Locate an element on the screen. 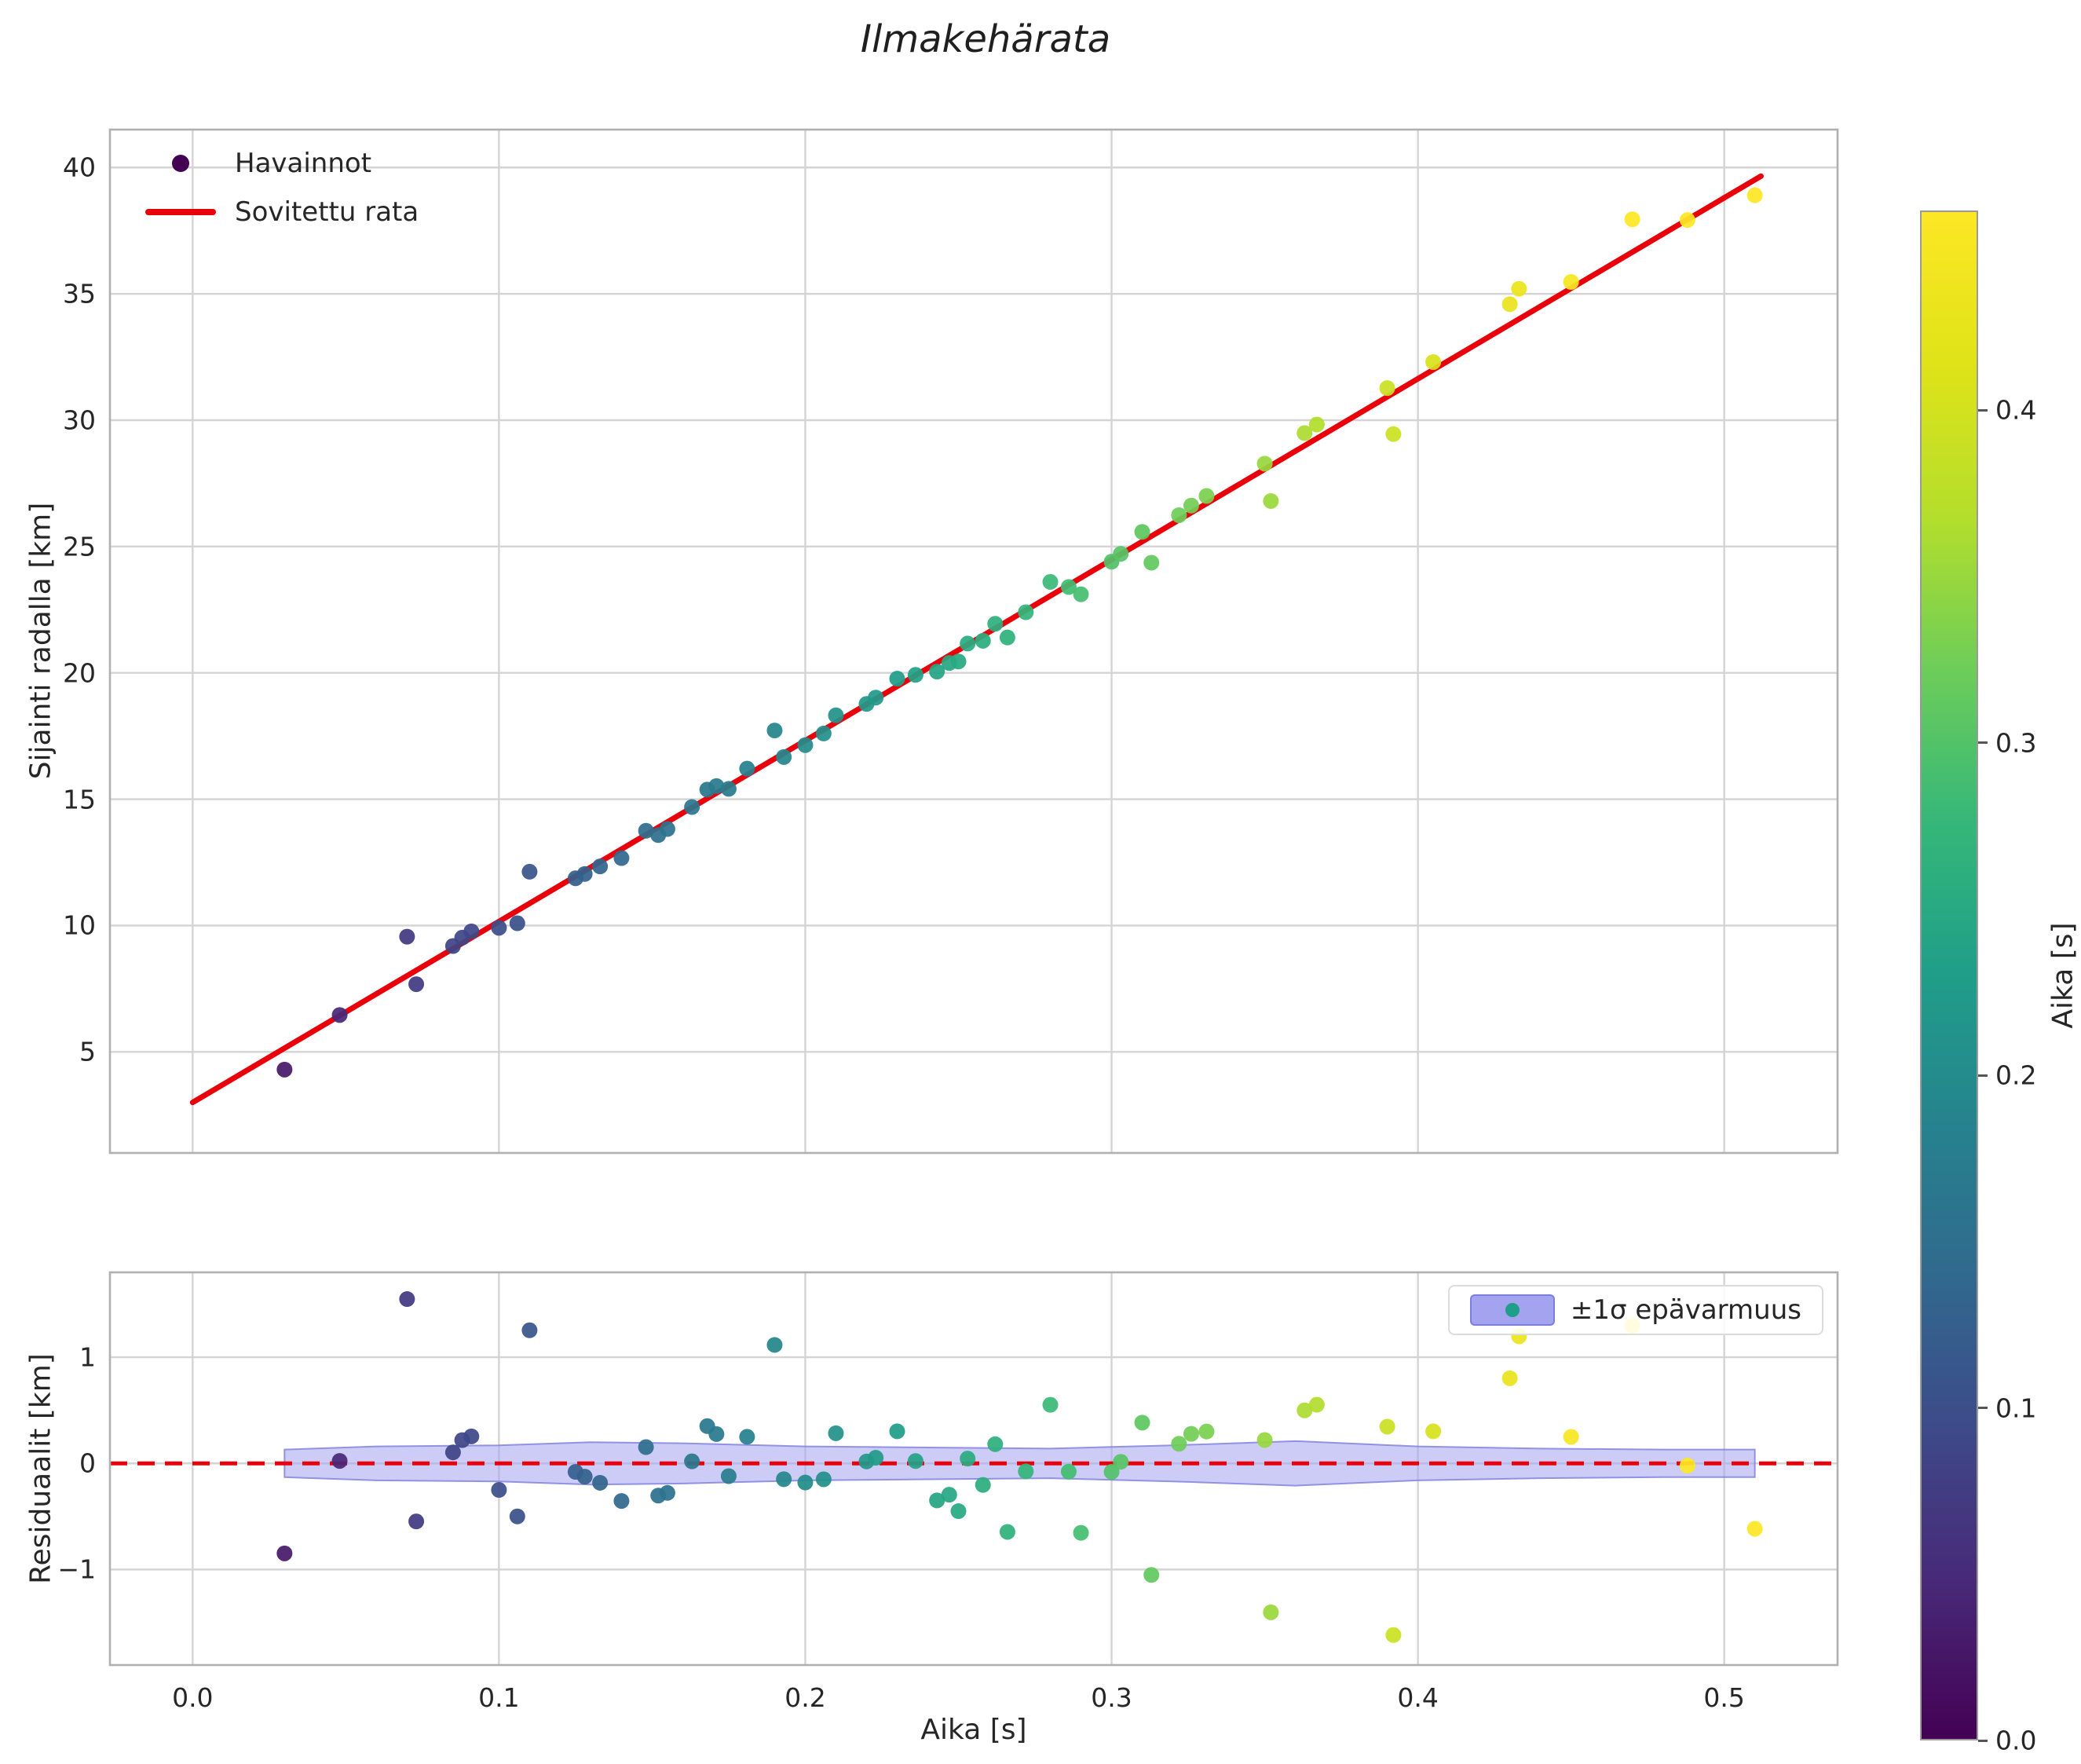 The height and width of the screenshot is (1764, 2081). legend-label-observations: Havainnot is located at coordinates (303, 164).